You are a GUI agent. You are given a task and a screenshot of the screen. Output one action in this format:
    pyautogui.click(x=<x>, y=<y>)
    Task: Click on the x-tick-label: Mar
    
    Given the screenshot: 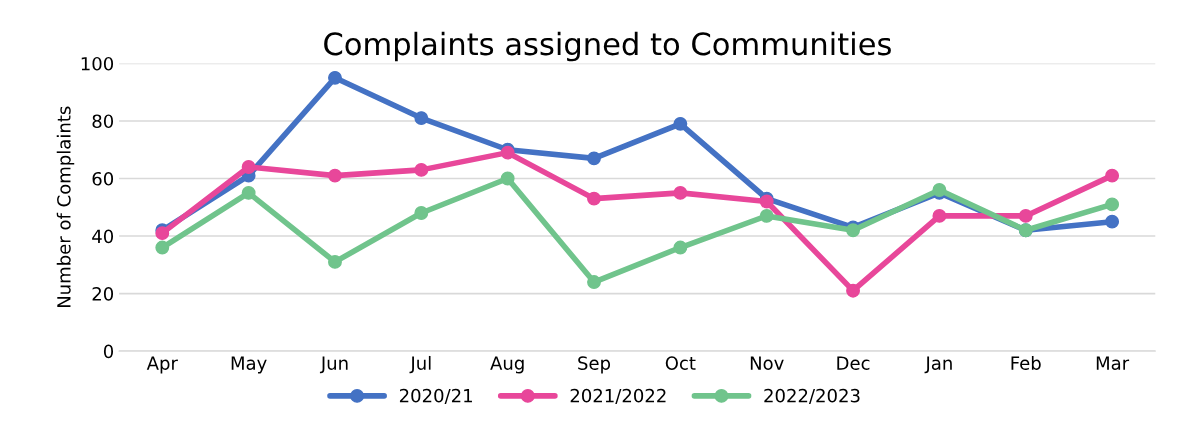 What is the action you would take?
    pyautogui.click(x=1113, y=363)
    